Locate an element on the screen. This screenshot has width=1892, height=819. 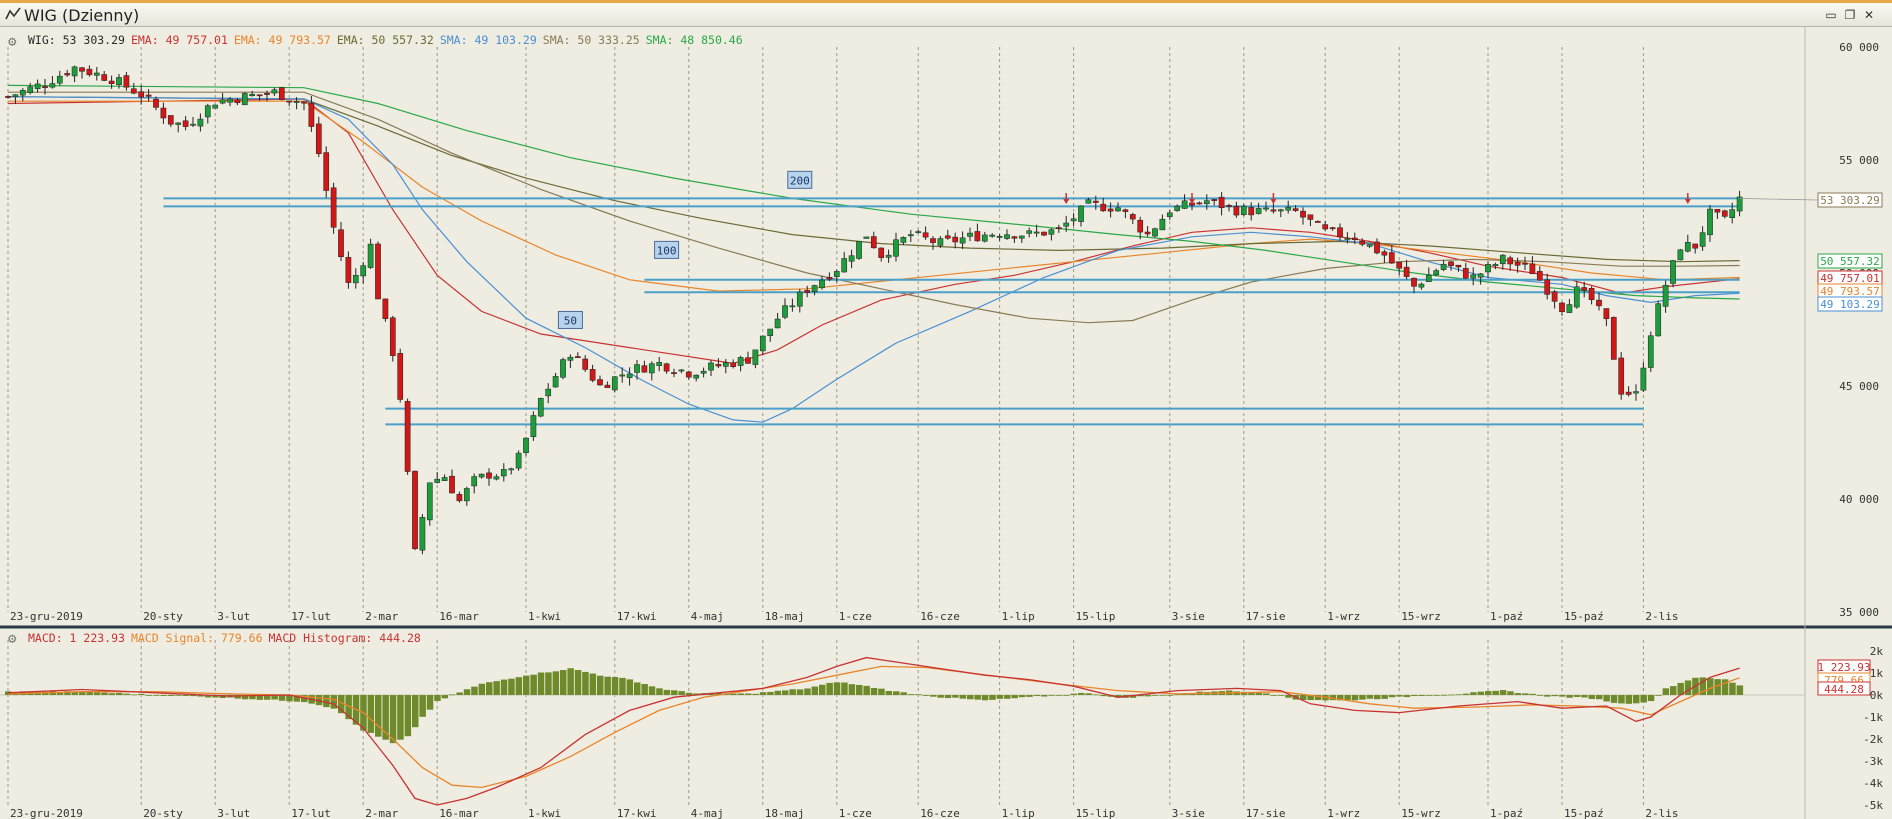
main-settings-icon: ⚙ is located at coordinates (12, 42).